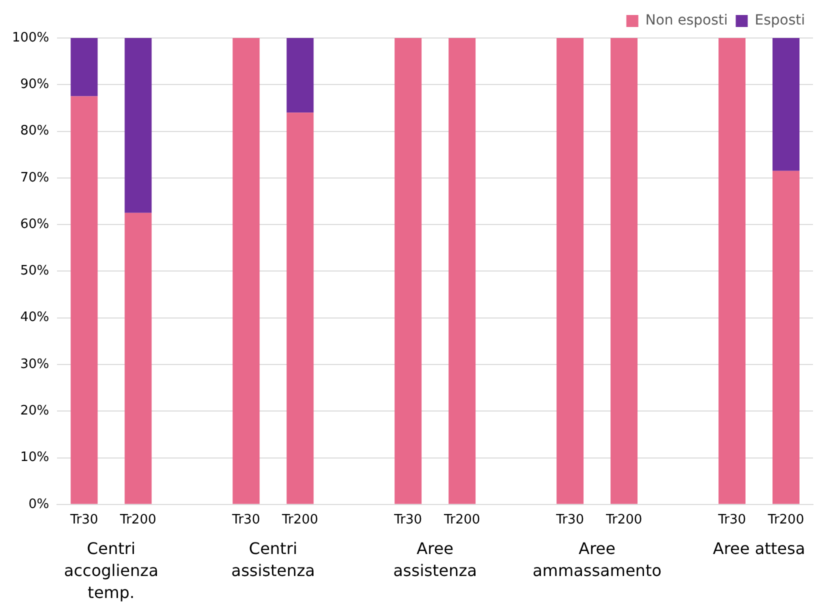 This screenshot has height=608, width=819. What do you see at coordinates (35, 458) in the screenshot?
I see `y-tick-label: 10%` at bounding box center [35, 458].